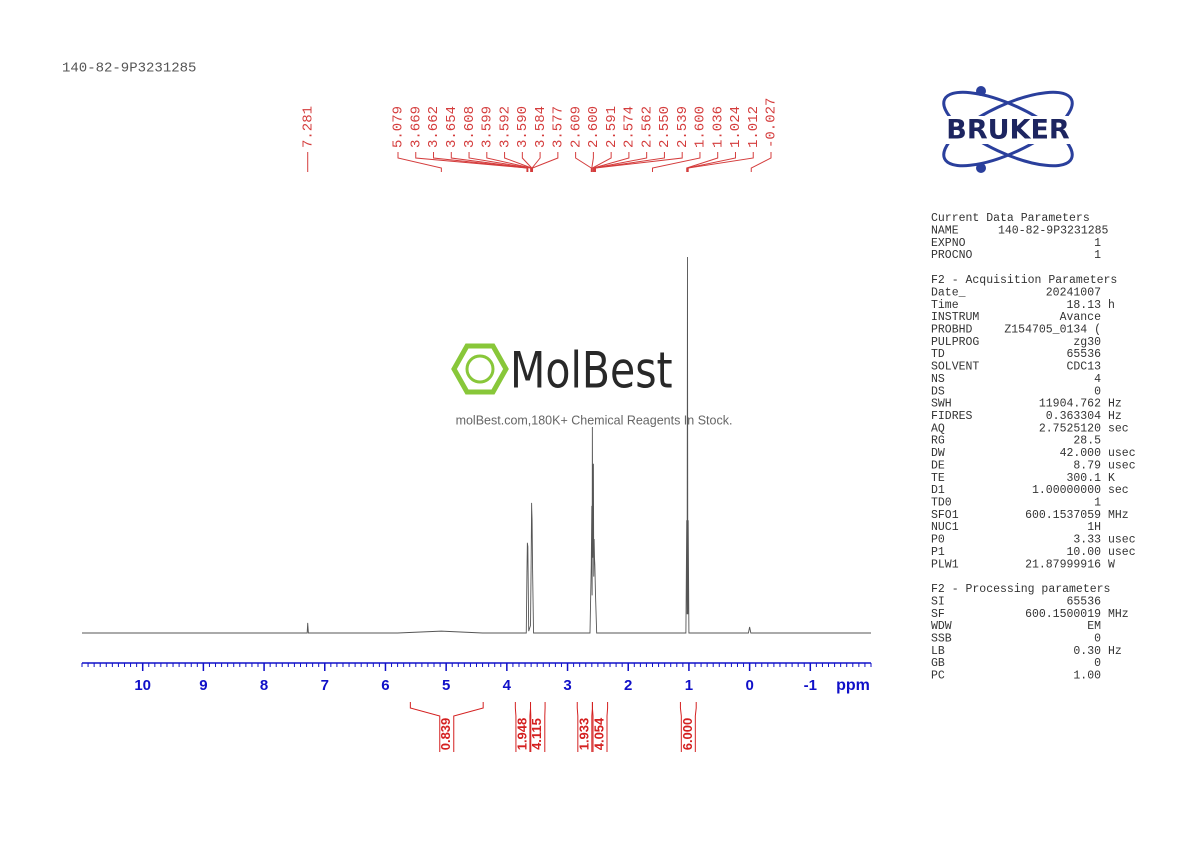 Image resolution: width=1190 pixels, height=842 pixels. I want to click on x-tick-label: -1, so click(810, 685).